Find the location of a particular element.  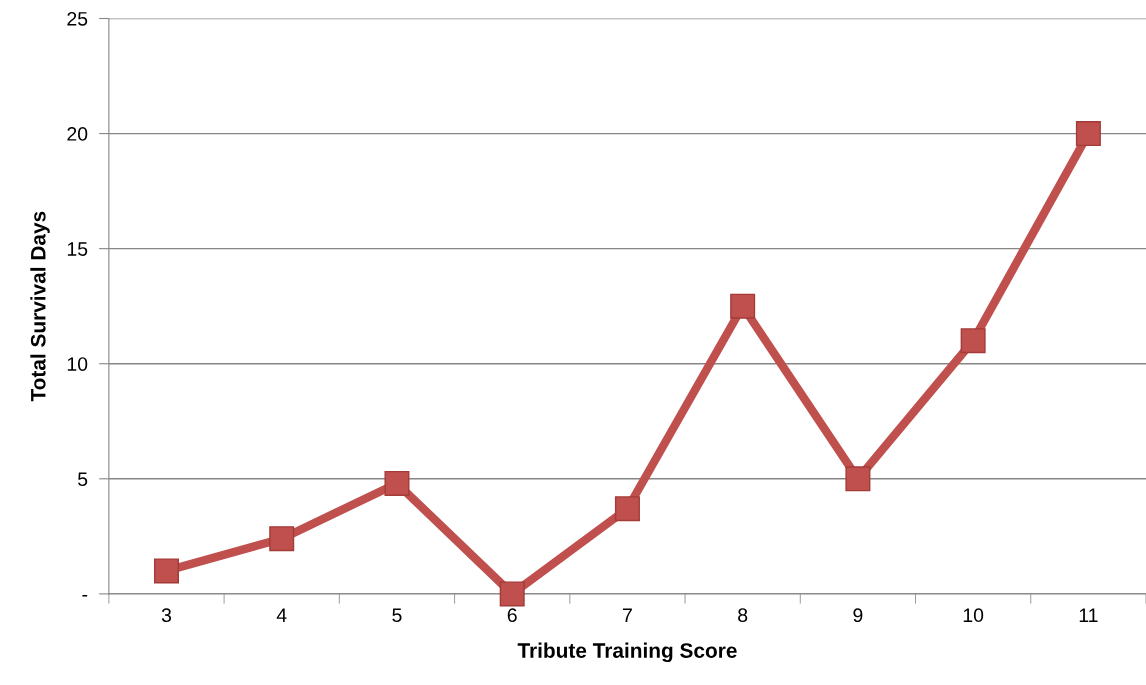

x-tick-label: 6 is located at coordinates (512, 615).